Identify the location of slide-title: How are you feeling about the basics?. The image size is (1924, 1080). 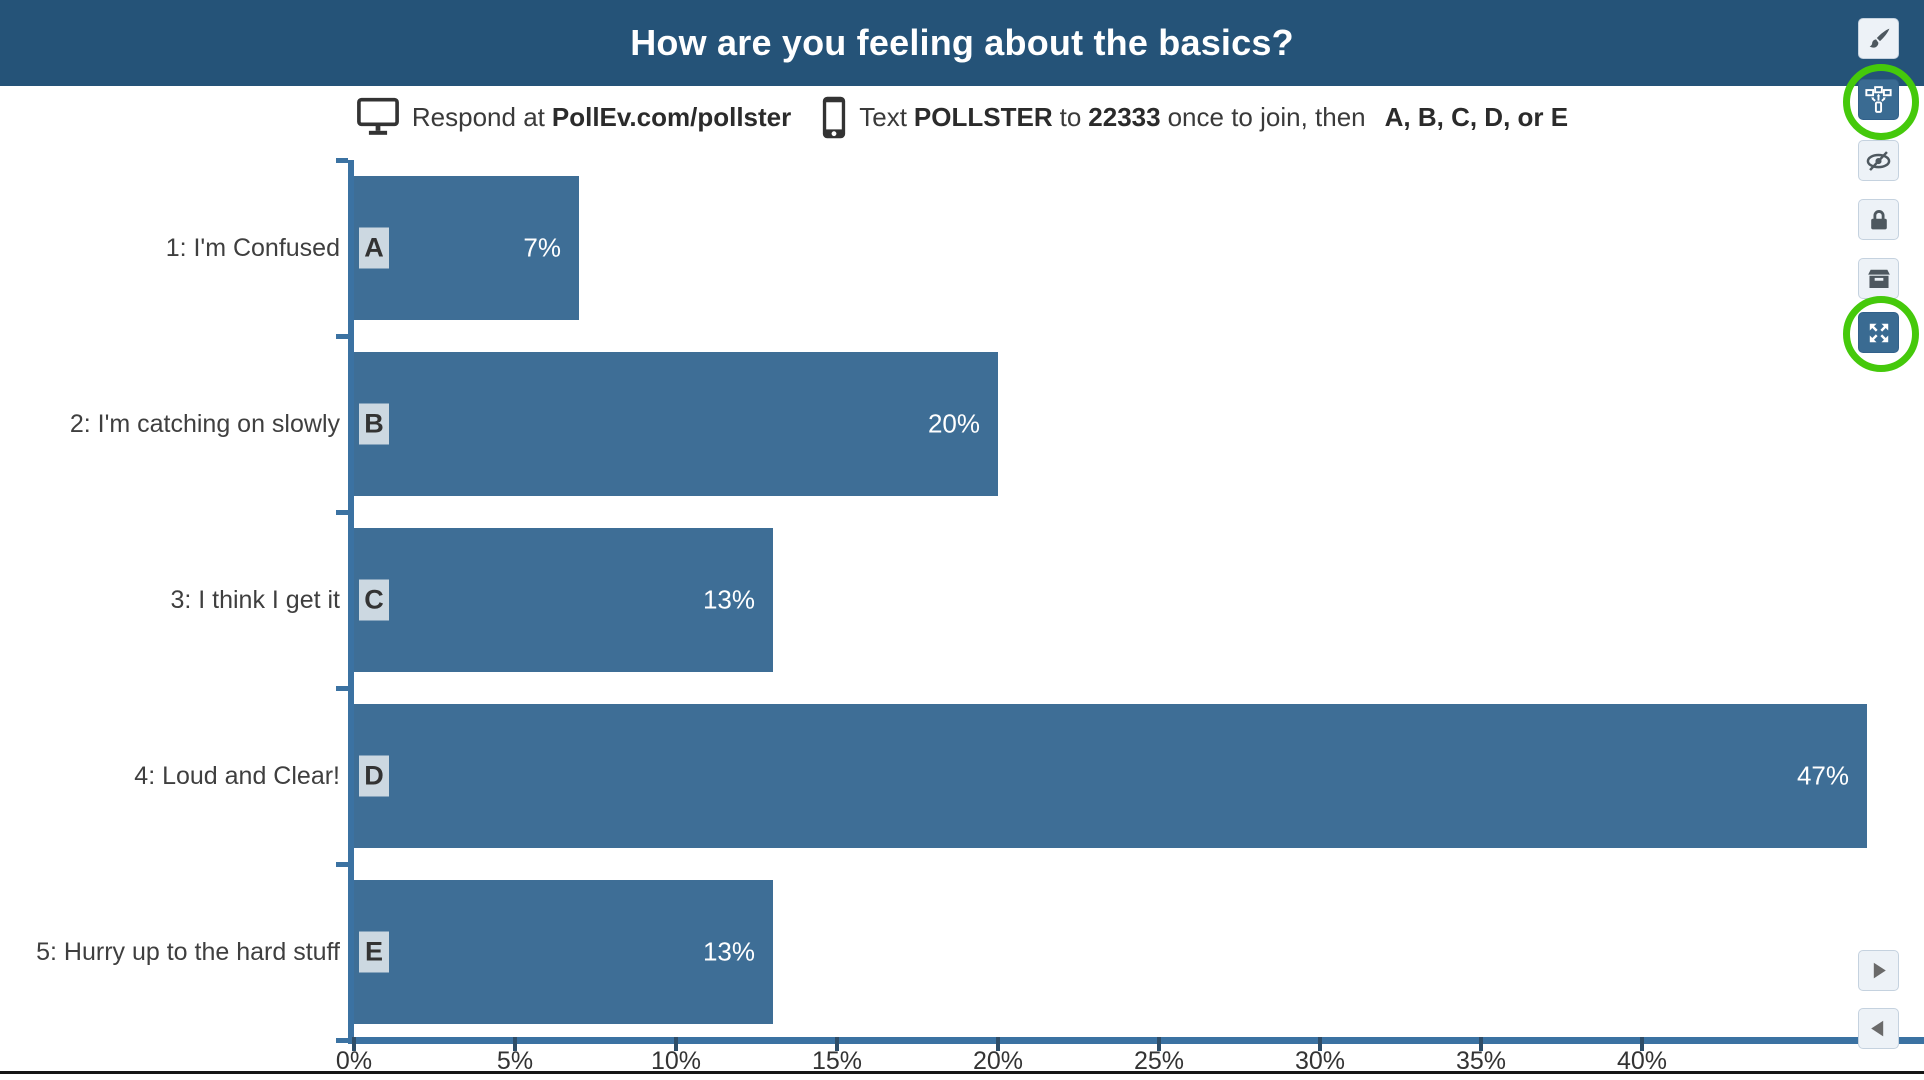
(962, 42).